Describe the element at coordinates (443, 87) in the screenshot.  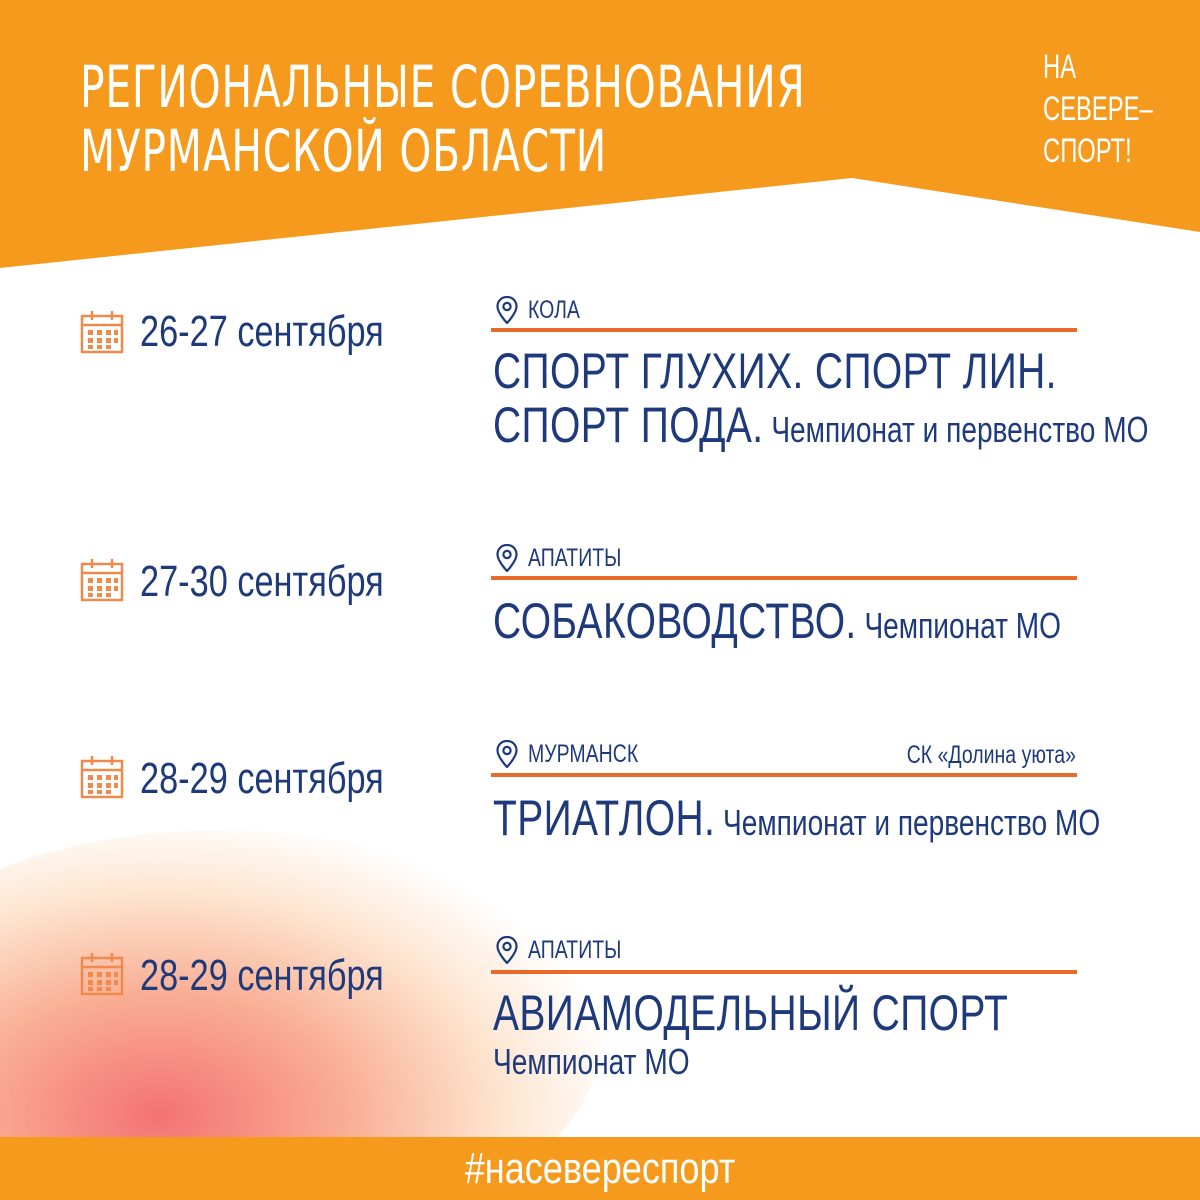
I see `title-line-1: РЕГИОНАЛЬНЫЕ СОРЕВНОВАНИЯ` at that location.